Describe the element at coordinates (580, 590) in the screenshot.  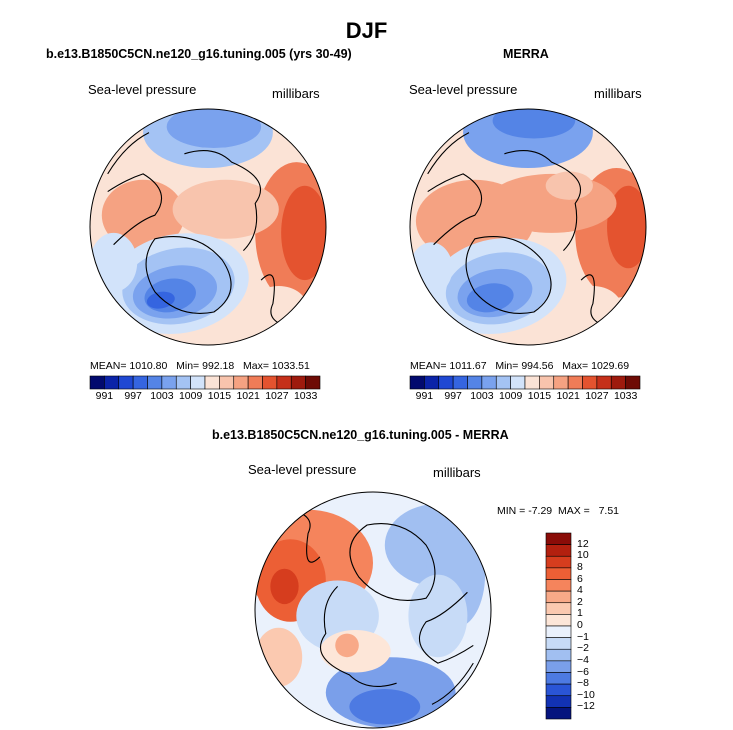
I see `colorbar-tick-label: 4` at that location.